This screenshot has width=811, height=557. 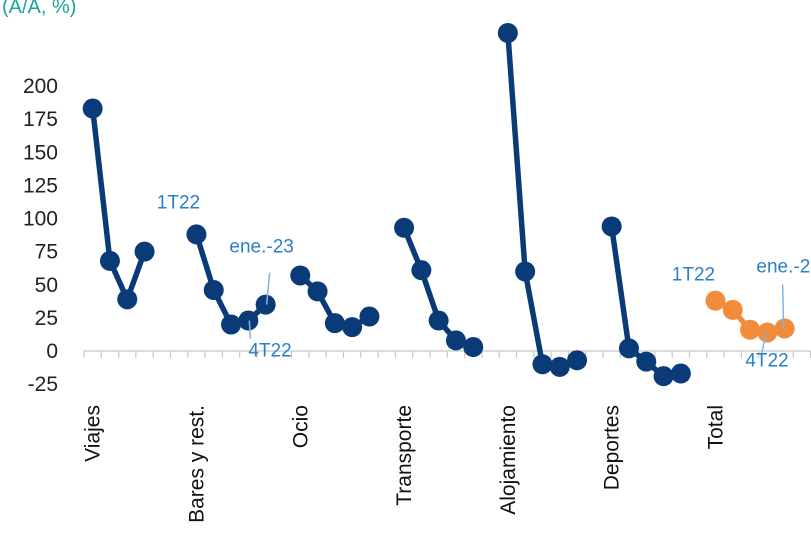 I want to click on x-axis, so click(x=447, y=354).